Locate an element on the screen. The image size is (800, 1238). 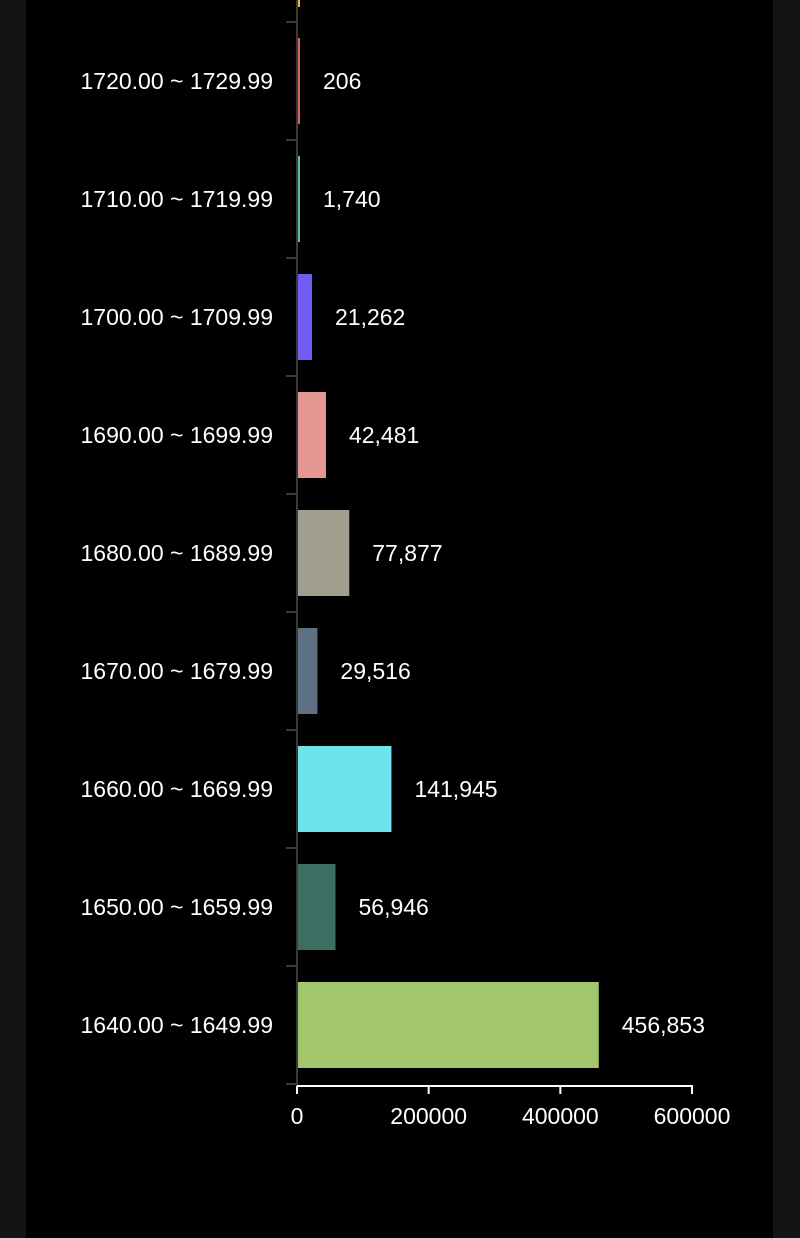
value-label: 141,945 is located at coordinates (455, 789).